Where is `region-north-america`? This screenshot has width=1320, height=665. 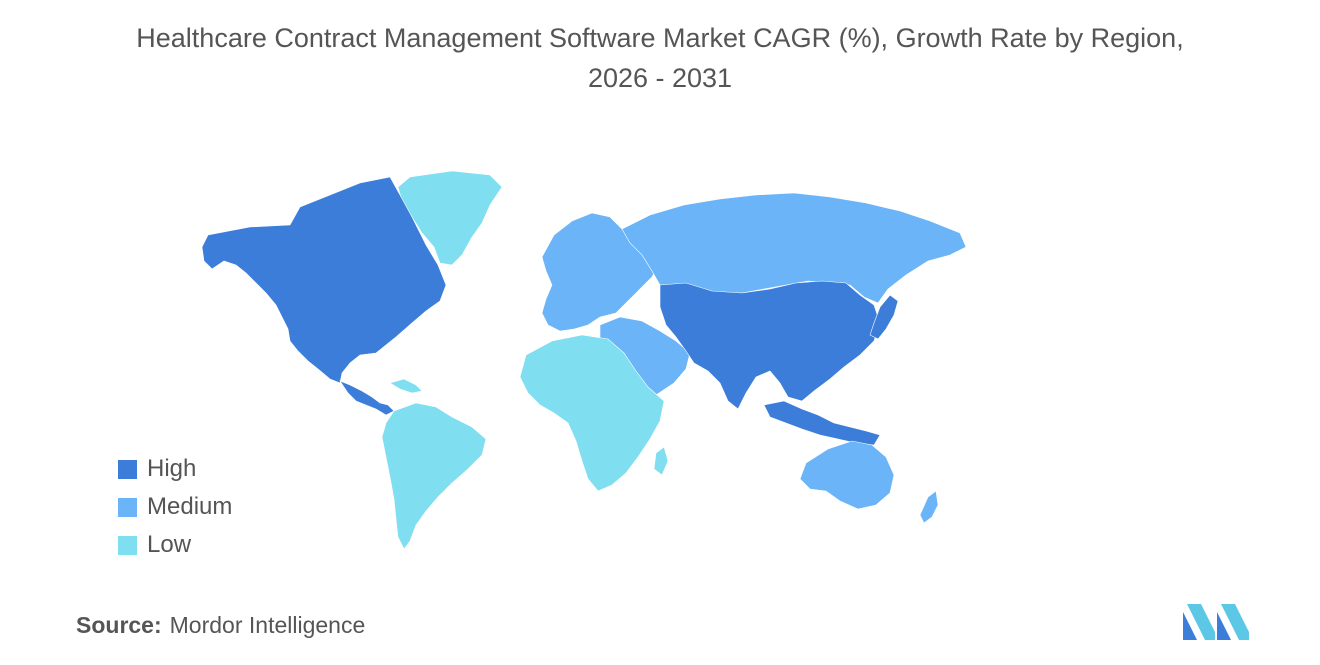
region-north-america is located at coordinates (324, 280).